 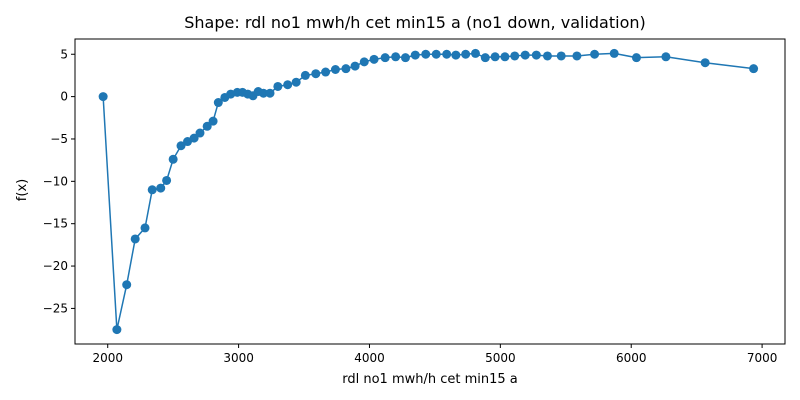 What do you see at coordinates (430, 379) in the screenshot?
I see `x-axis-label: rdl no1 mwh/h cet min15 a` at bounding box center [430, 379].